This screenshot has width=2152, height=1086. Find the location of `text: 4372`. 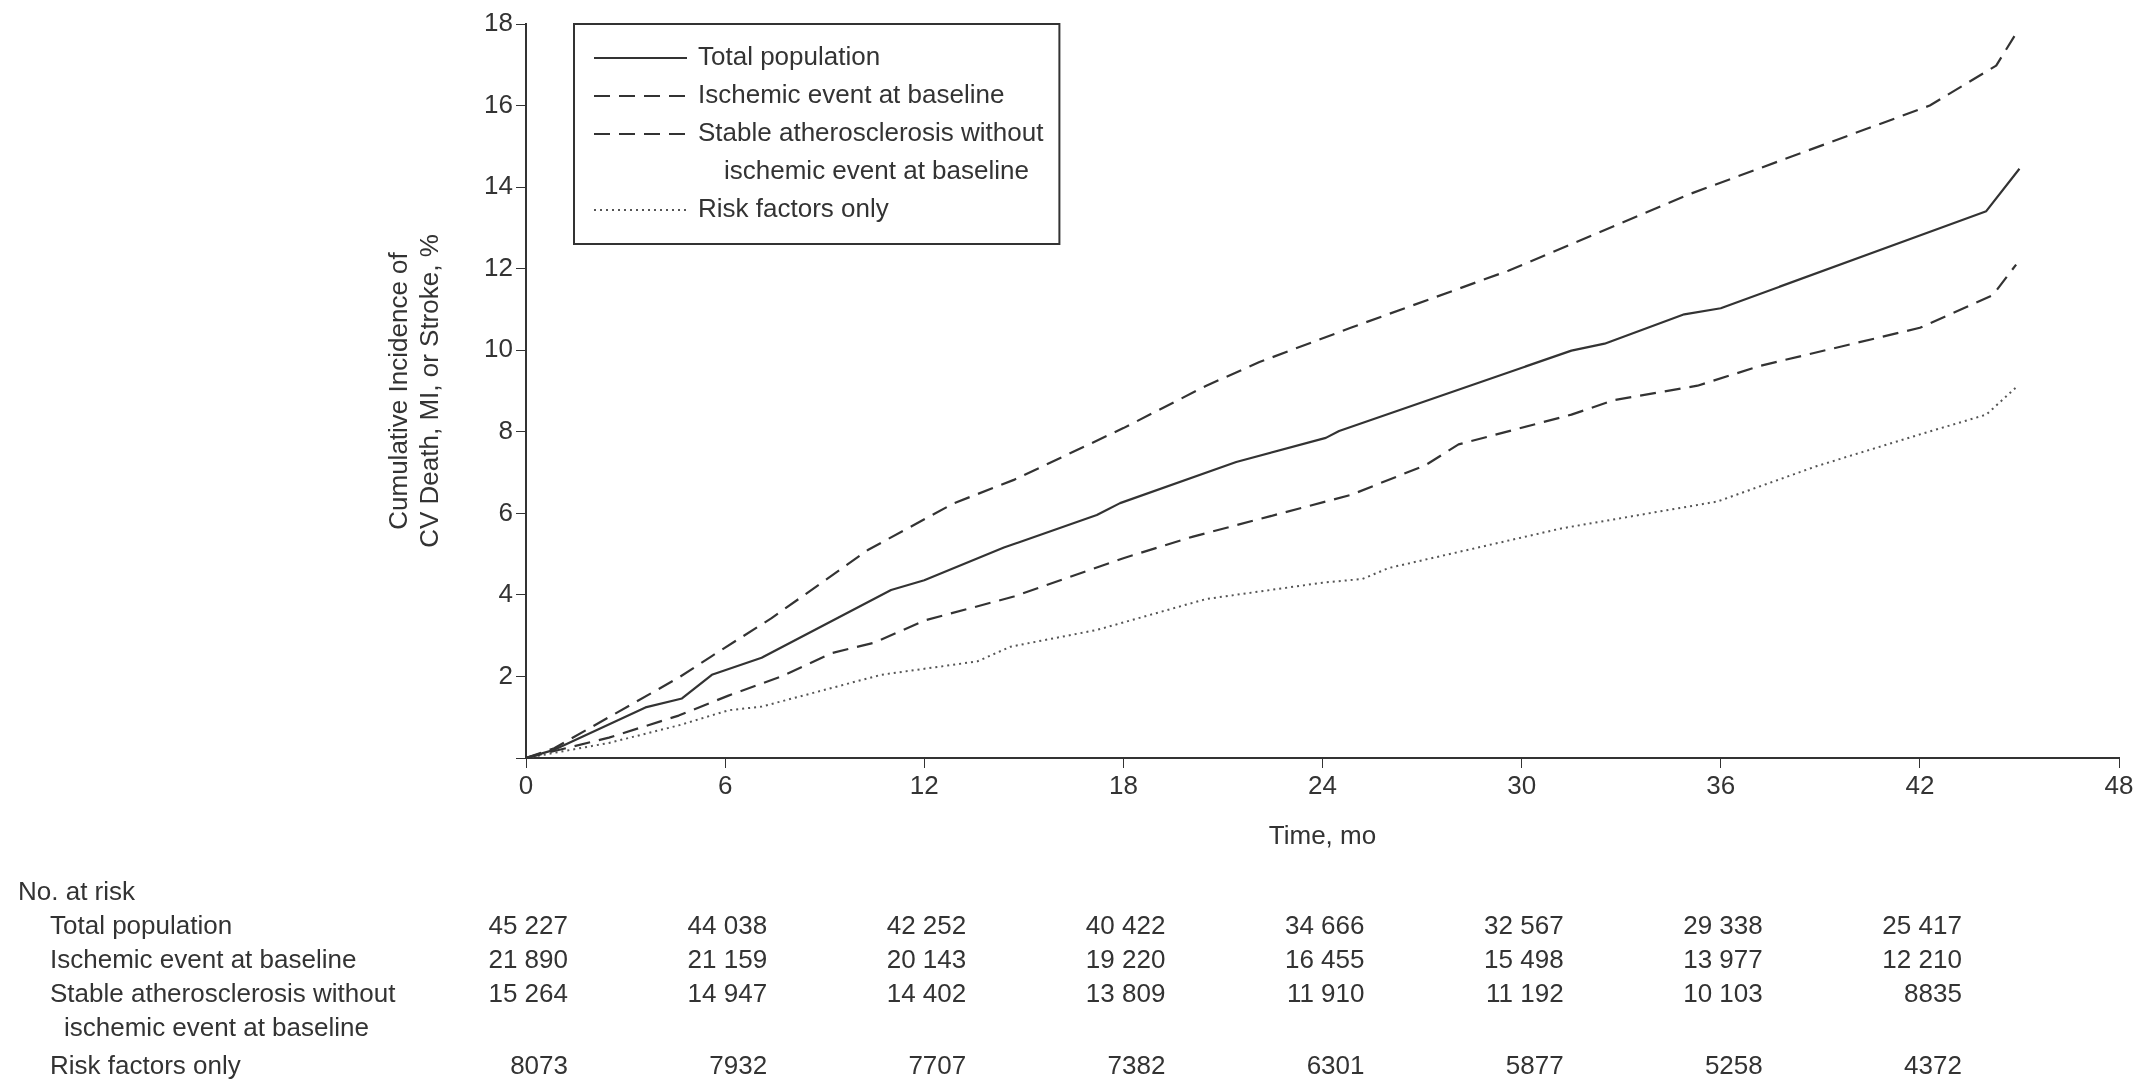

text: 4372 is located at coordinates (1933, 1065).